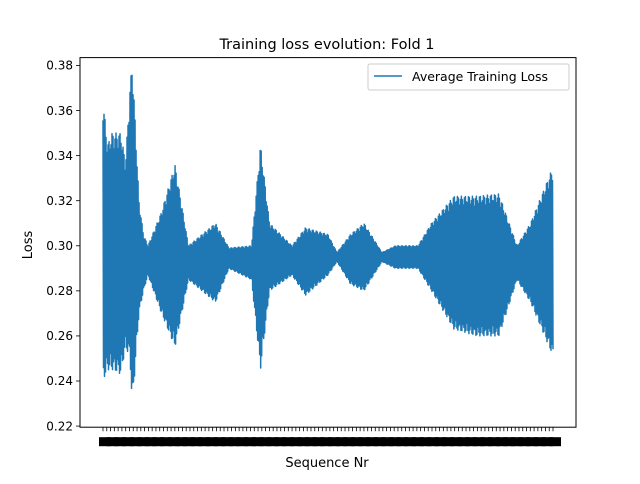 The image size is (640, 484). What do you see at coordinates (59, 336) in the screenshot?
I see `y-tick-label: 0.26` at bounding box center [59, 336].